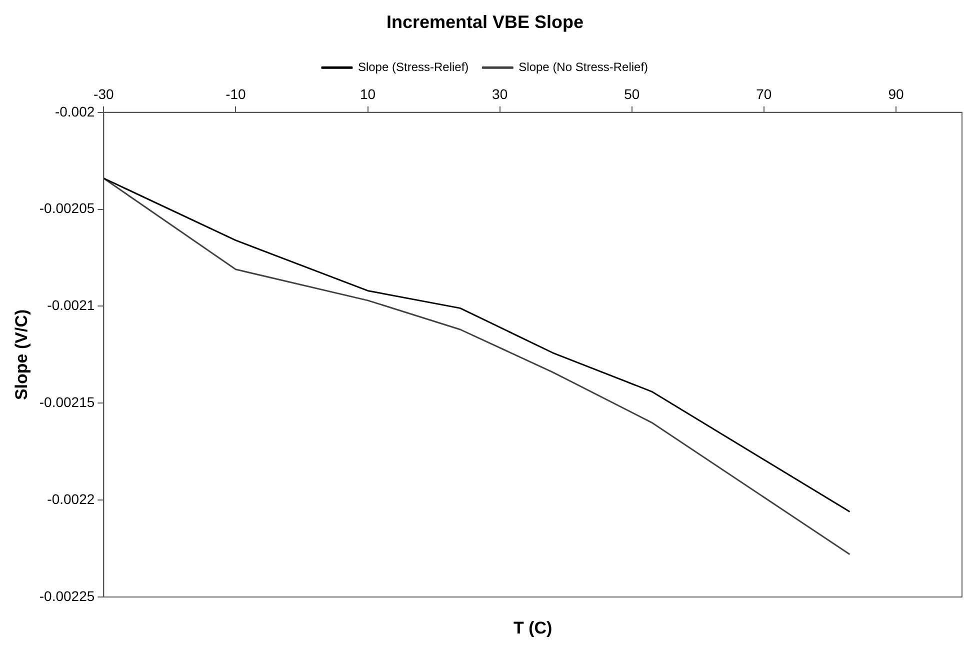  I want to click on chart-title: Incremental VBE Slope, so click(485, 22).